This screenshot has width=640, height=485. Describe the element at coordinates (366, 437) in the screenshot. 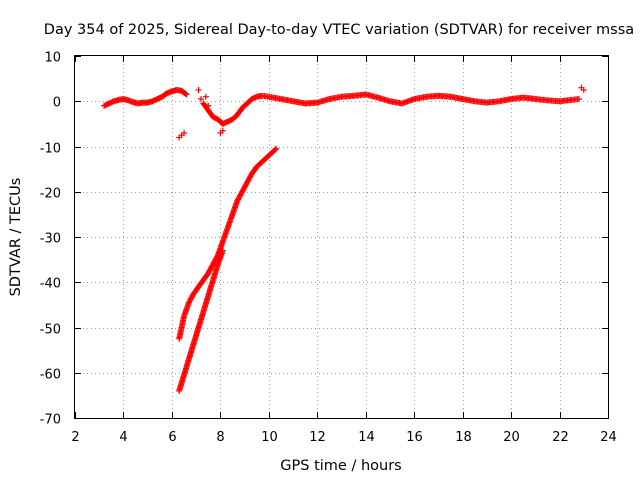

I see `x-tick-label: 14` at that location.